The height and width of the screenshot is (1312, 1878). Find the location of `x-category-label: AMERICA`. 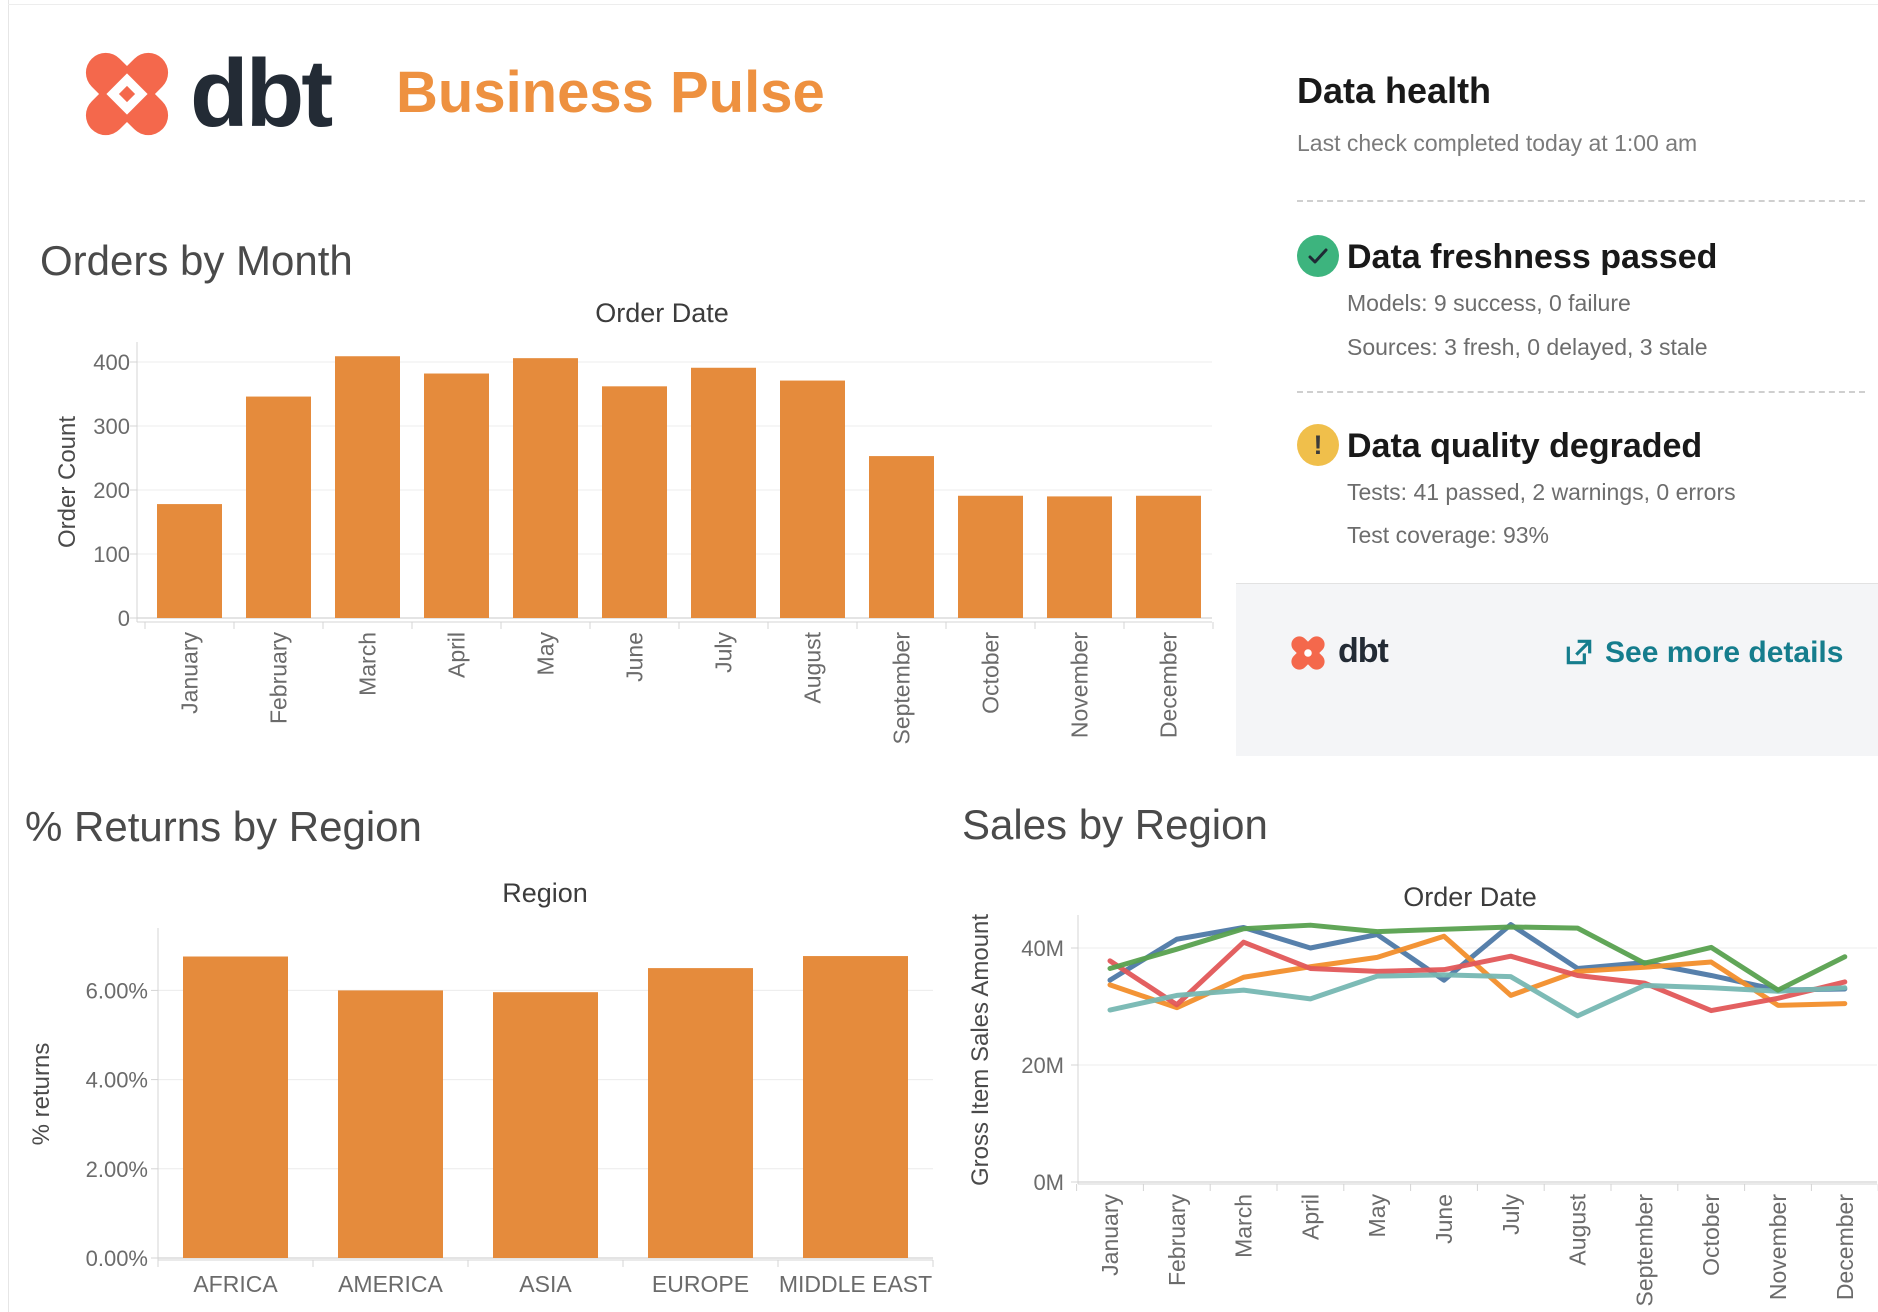

x-category-label: AMERICA is located at coordinates (390, 1284).